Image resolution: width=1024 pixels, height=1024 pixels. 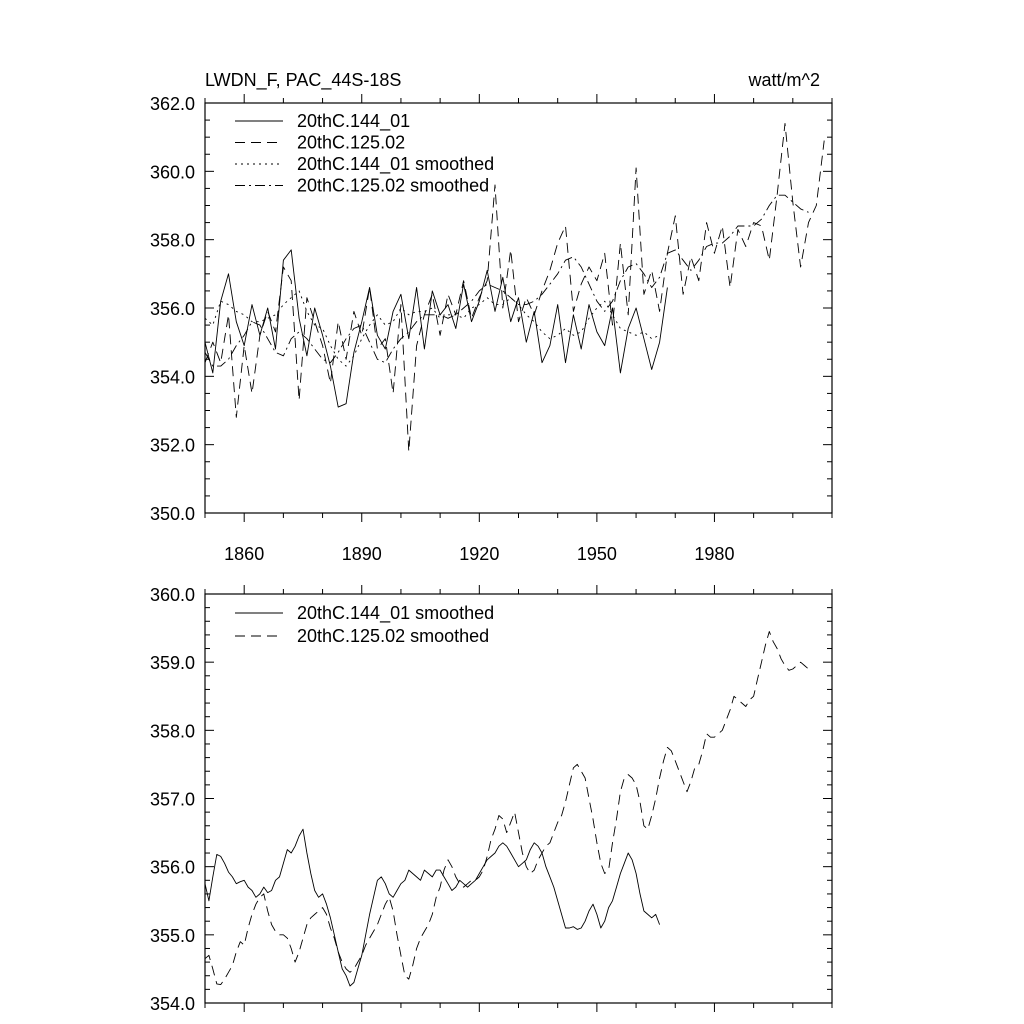 What do you see at coordinates (597, 554) in the screenshot?
I see `x-tick-label: 1950` at bounding box center [597, 554].